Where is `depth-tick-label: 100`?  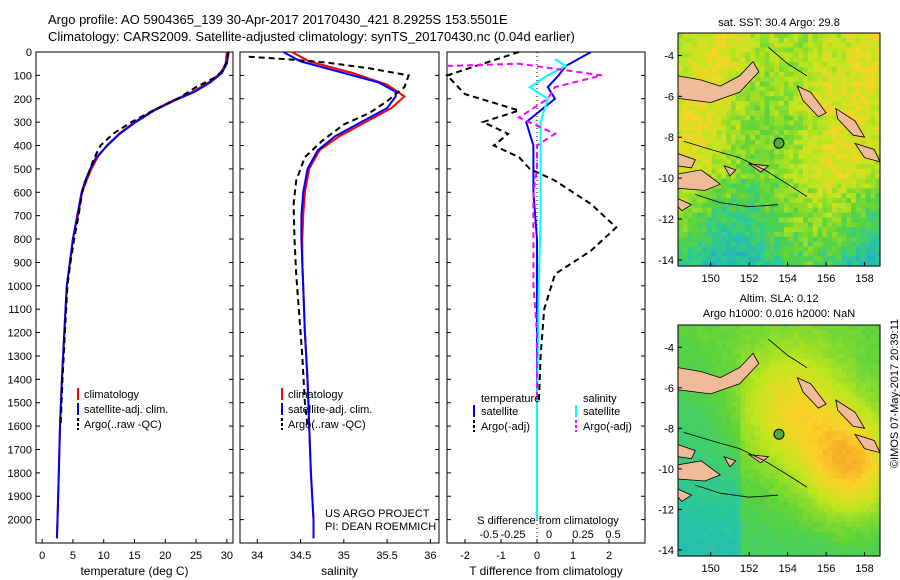 depth-tick-label: 100 is located at coordinates (23, 76).